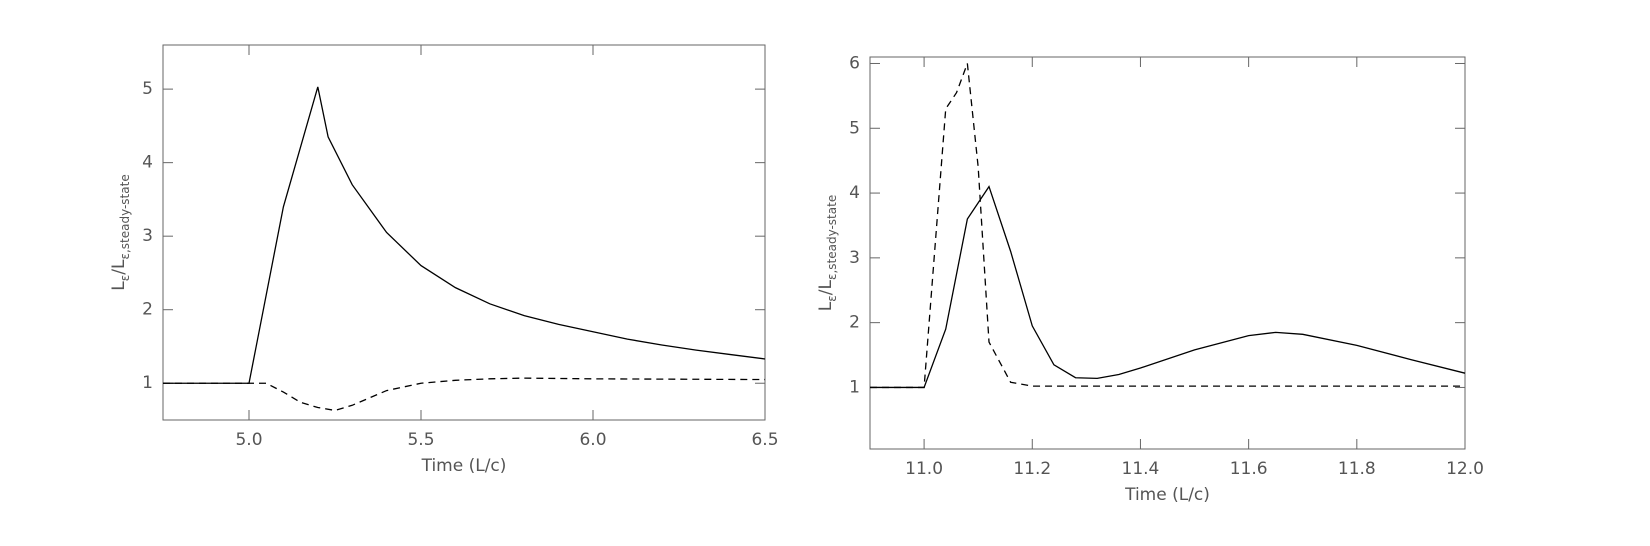 This screenshot has height=546, width=1650. What do you see at coordinates (1249, 469) in the screenshot?
I see `x-tick-label: 11.6` at bounding box center [1249, 469].